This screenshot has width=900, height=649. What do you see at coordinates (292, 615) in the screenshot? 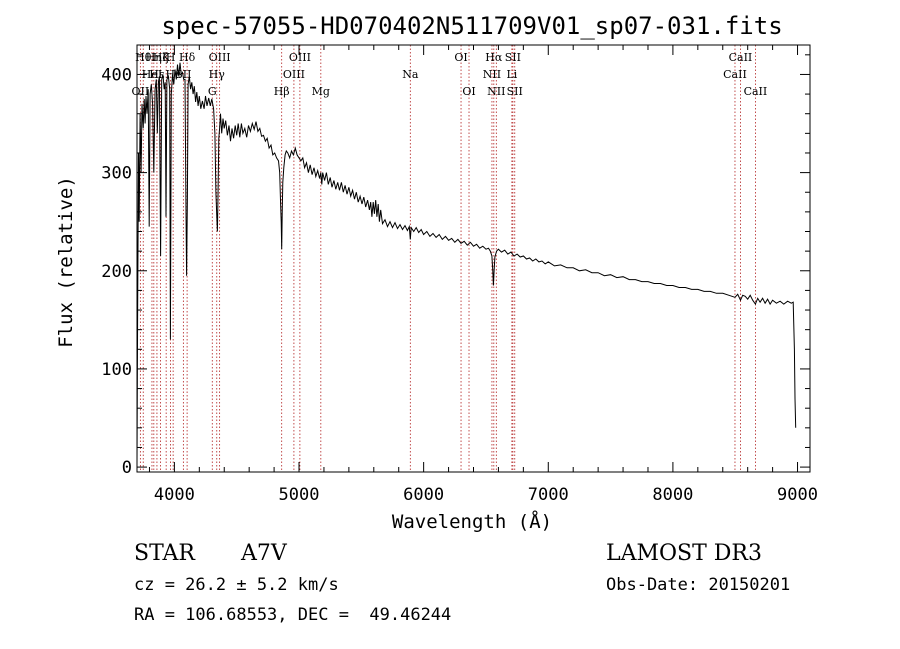
I see `coordinates: RA = 106.68553, DEC = 49.46244` at bounding box center [292, 615].